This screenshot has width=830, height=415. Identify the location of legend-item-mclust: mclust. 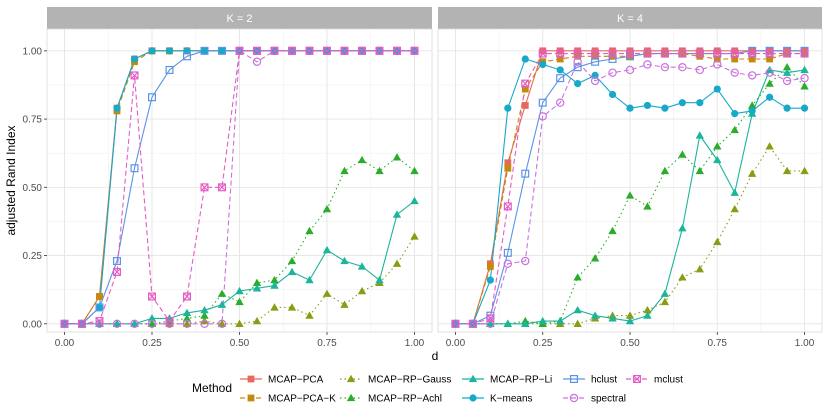
(654, 380).